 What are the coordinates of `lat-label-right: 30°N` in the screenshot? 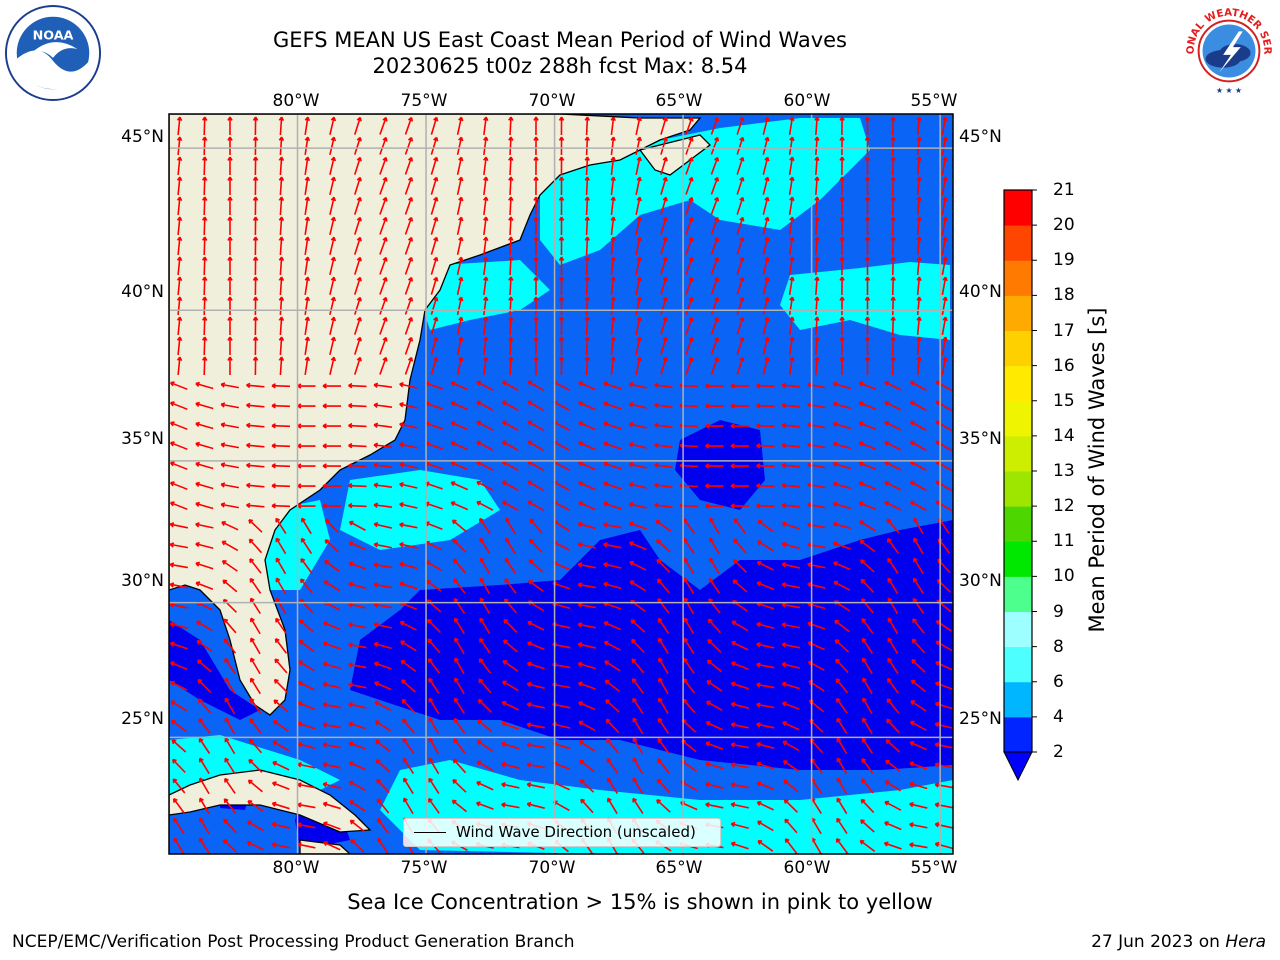 It's located at (980, 581).